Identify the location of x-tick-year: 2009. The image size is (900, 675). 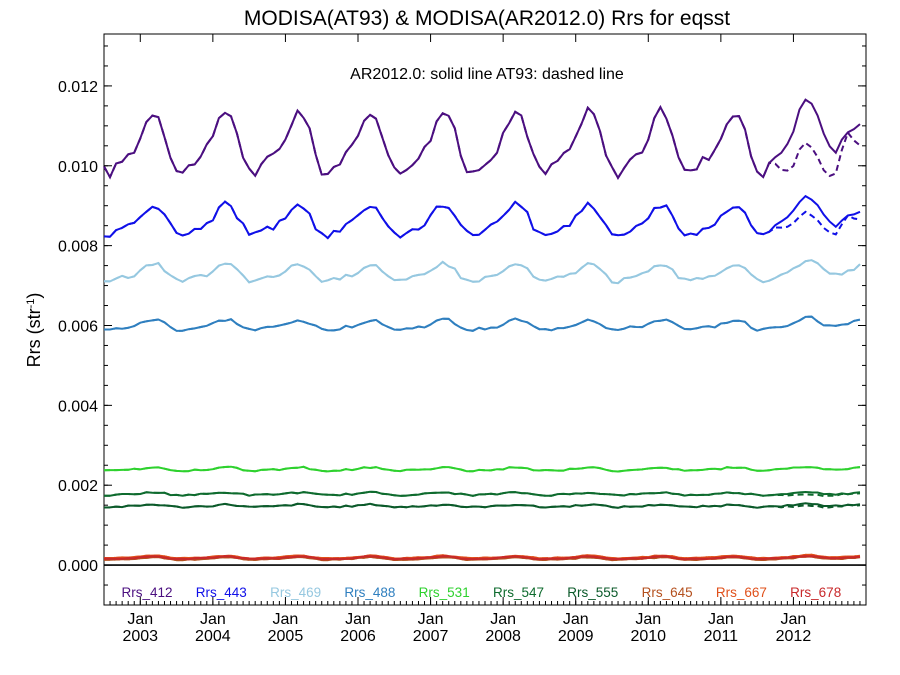
(576, 636).